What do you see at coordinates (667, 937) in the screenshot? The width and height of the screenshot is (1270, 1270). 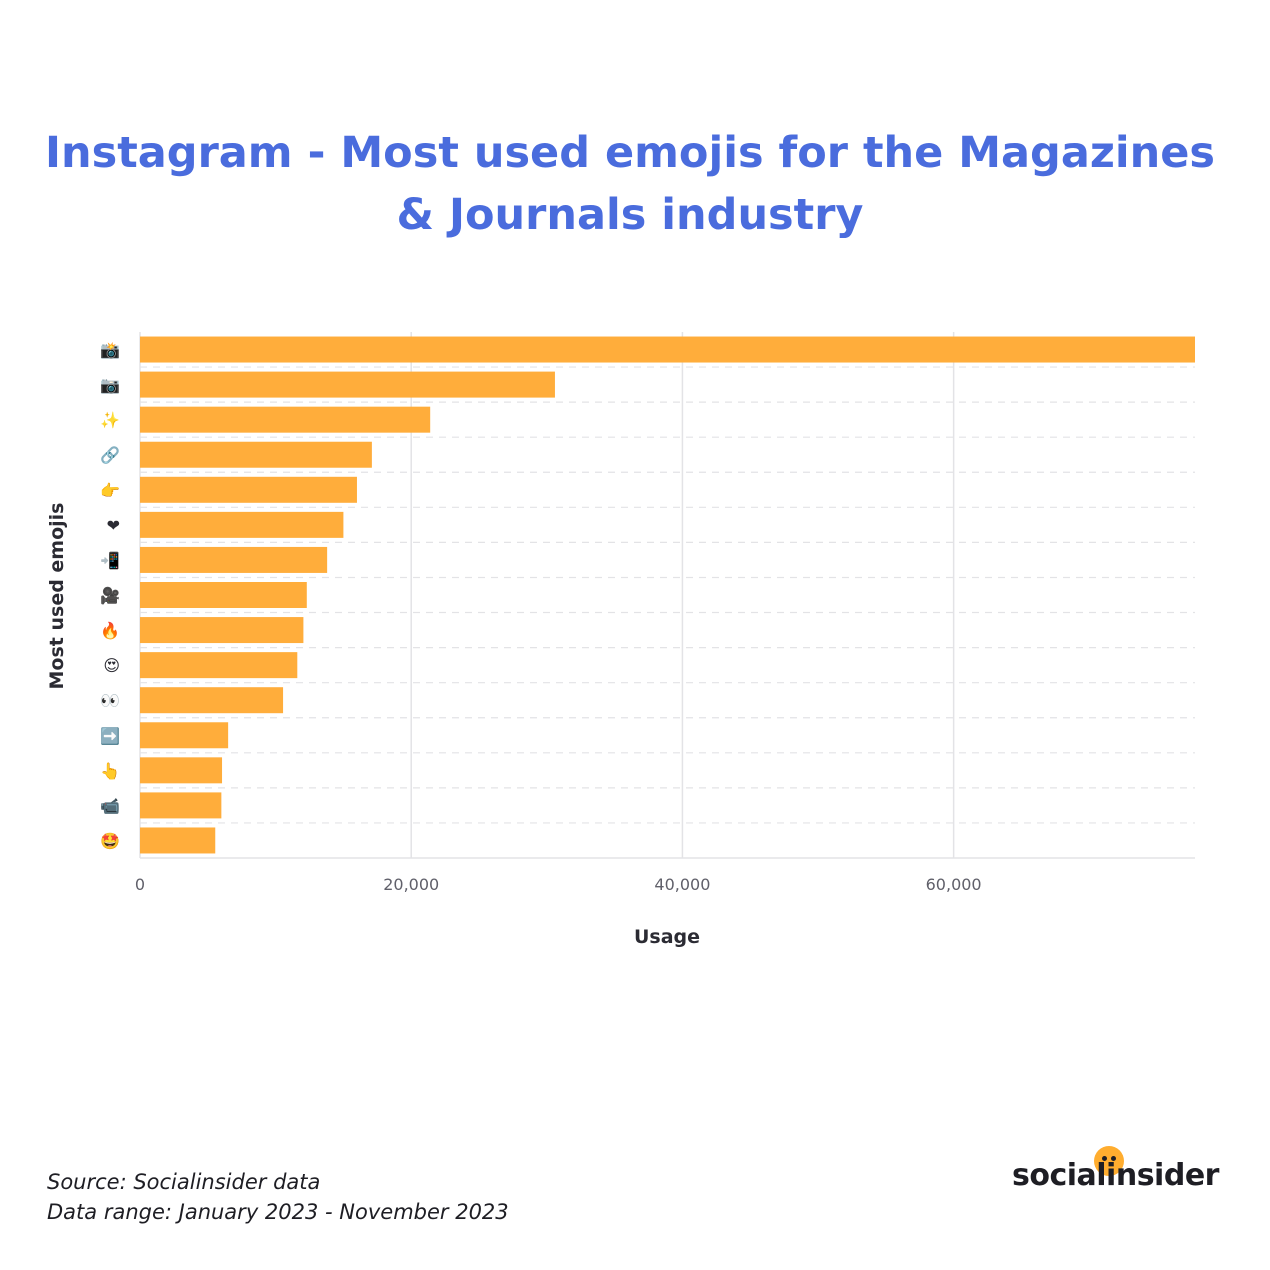 I see `x-axis-label: Usage` at bounding box center [667, 937].